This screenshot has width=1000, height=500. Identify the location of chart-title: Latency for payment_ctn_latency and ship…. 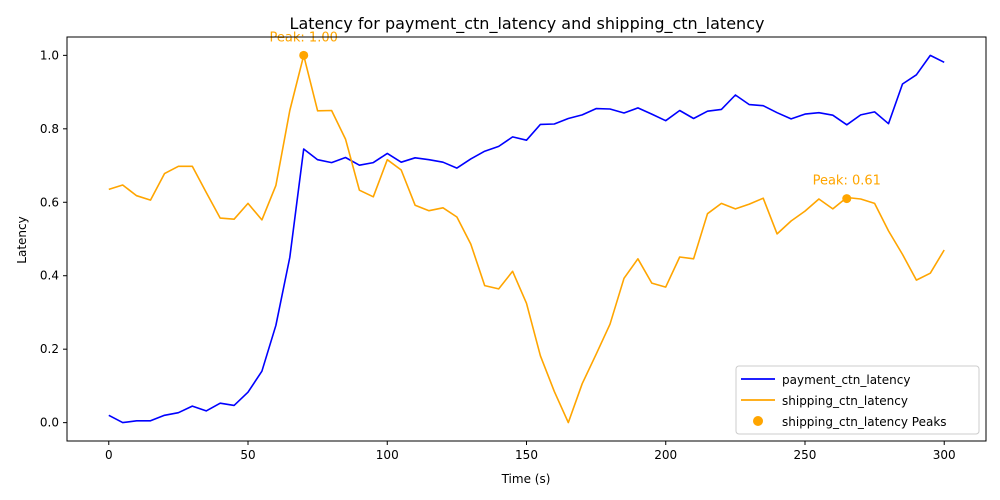
(527, 24).